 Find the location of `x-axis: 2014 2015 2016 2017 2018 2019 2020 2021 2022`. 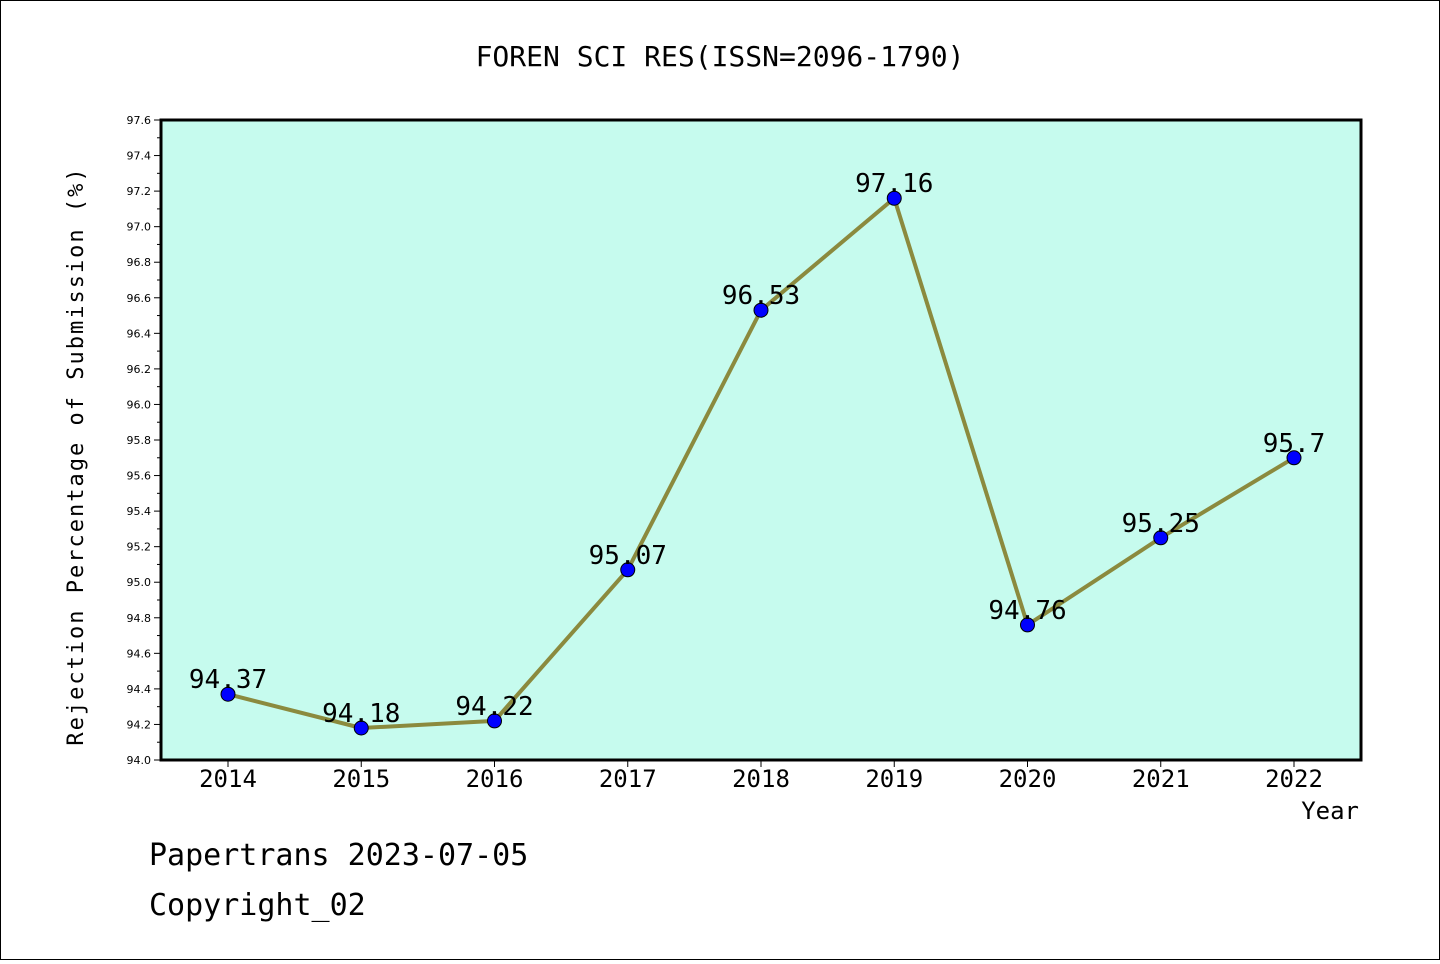

x-axis: 2014 2015 2016 2017 2018 2019 2020 2021 2022 is located at coordinates (761, 776).